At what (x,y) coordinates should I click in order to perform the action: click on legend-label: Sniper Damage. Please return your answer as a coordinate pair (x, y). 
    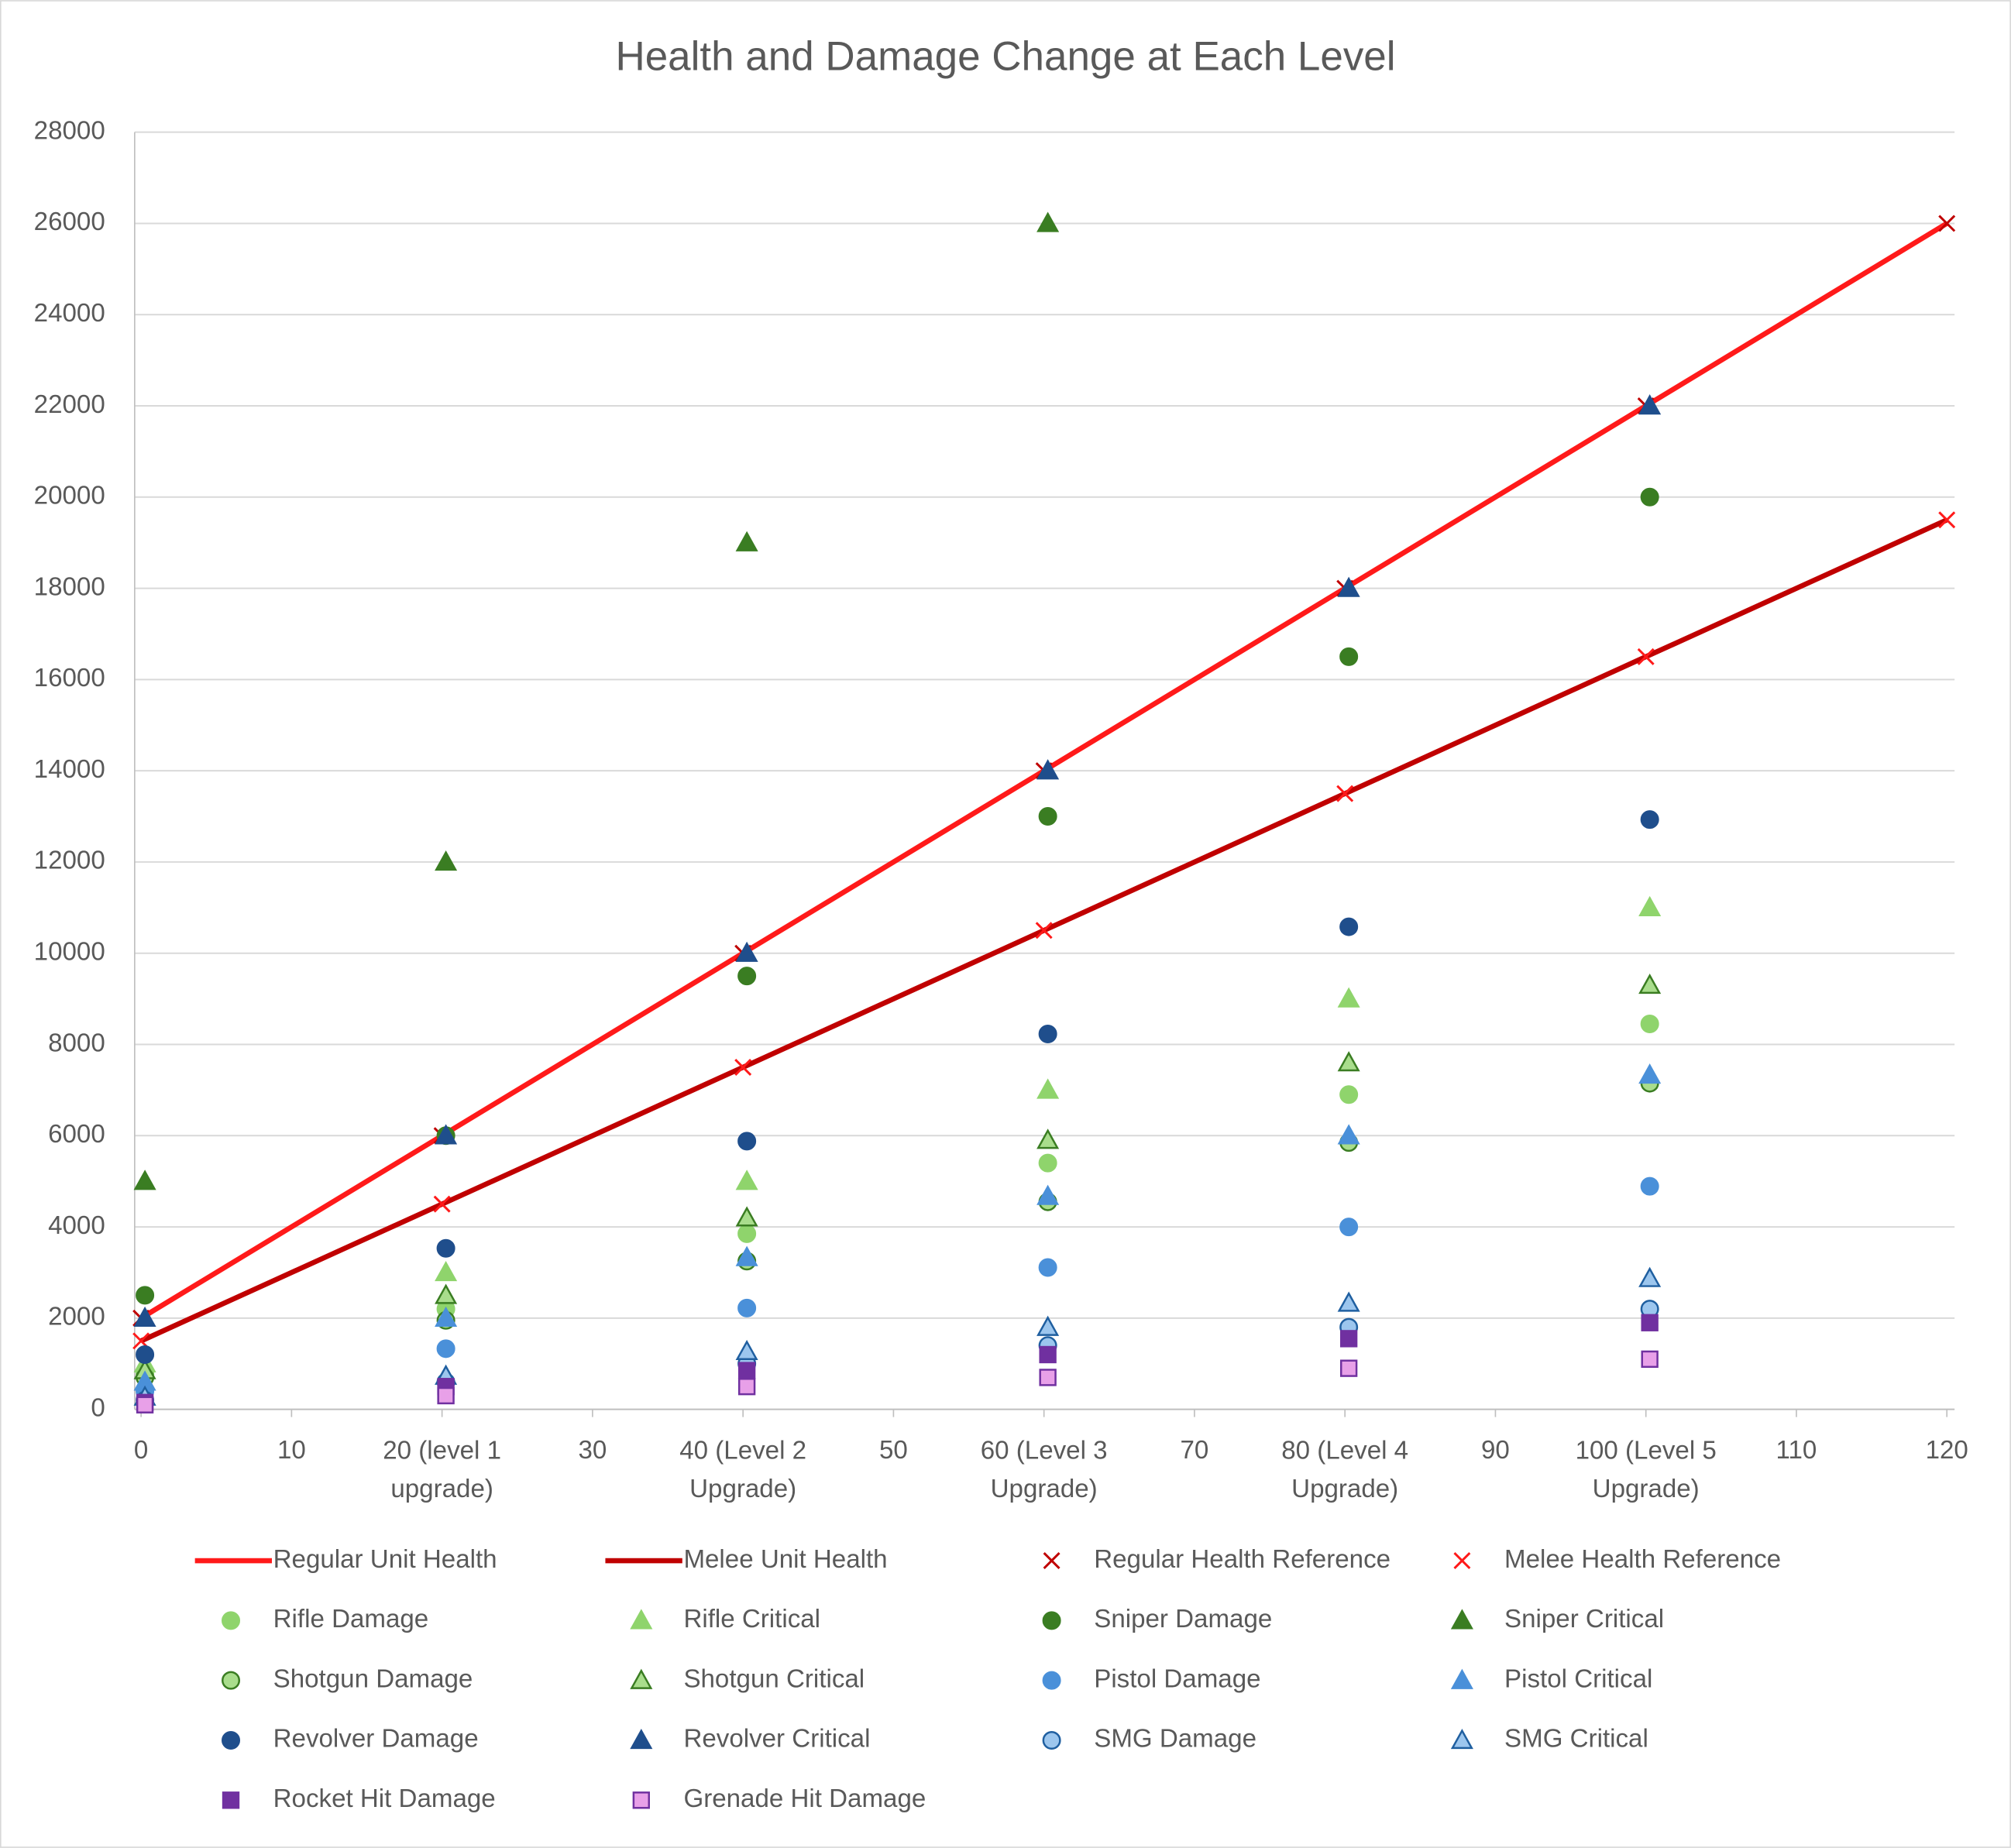
    Looking at the image, I should click on (1183, 1619).